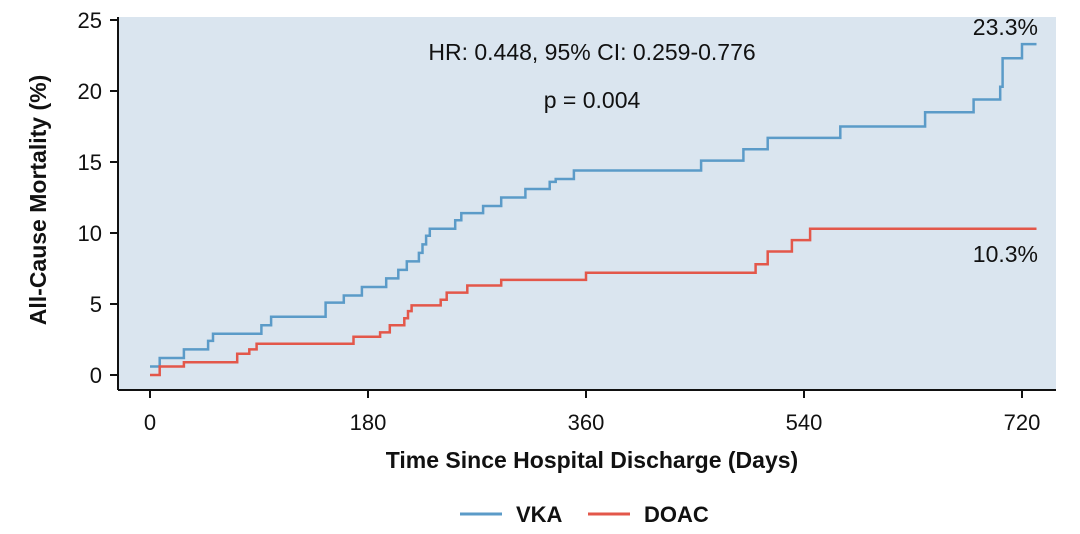 Image resolution: width=1080 pixels, height=534 pixels. What do you see at coordinates (592, 460) in the screenshot?
I see `x-axis-title: Time Since Hospital Discharge (Days)` at bounding box center [592, 460].